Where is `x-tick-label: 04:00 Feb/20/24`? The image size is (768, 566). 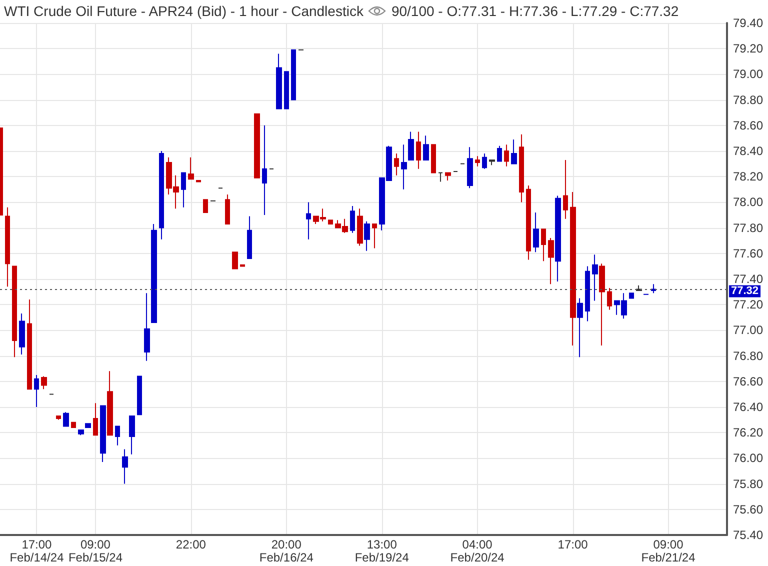
x-tick-label: 04:00 Feb/20/24 is located at coordinates (477, 551).